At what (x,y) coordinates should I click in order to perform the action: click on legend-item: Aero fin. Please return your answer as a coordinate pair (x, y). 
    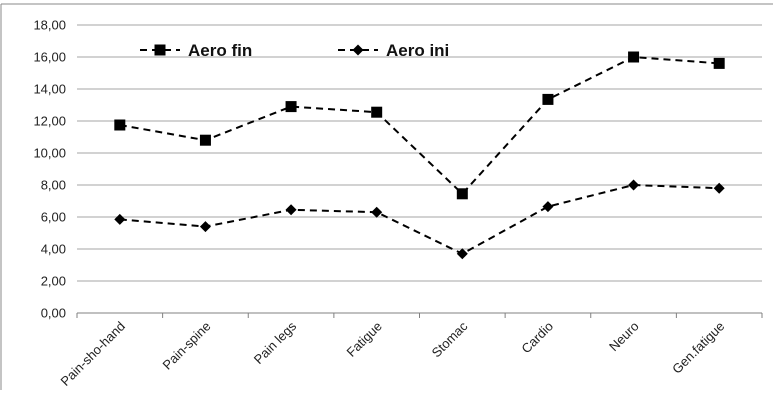
    Looking at the image, I should click on (196, 50).